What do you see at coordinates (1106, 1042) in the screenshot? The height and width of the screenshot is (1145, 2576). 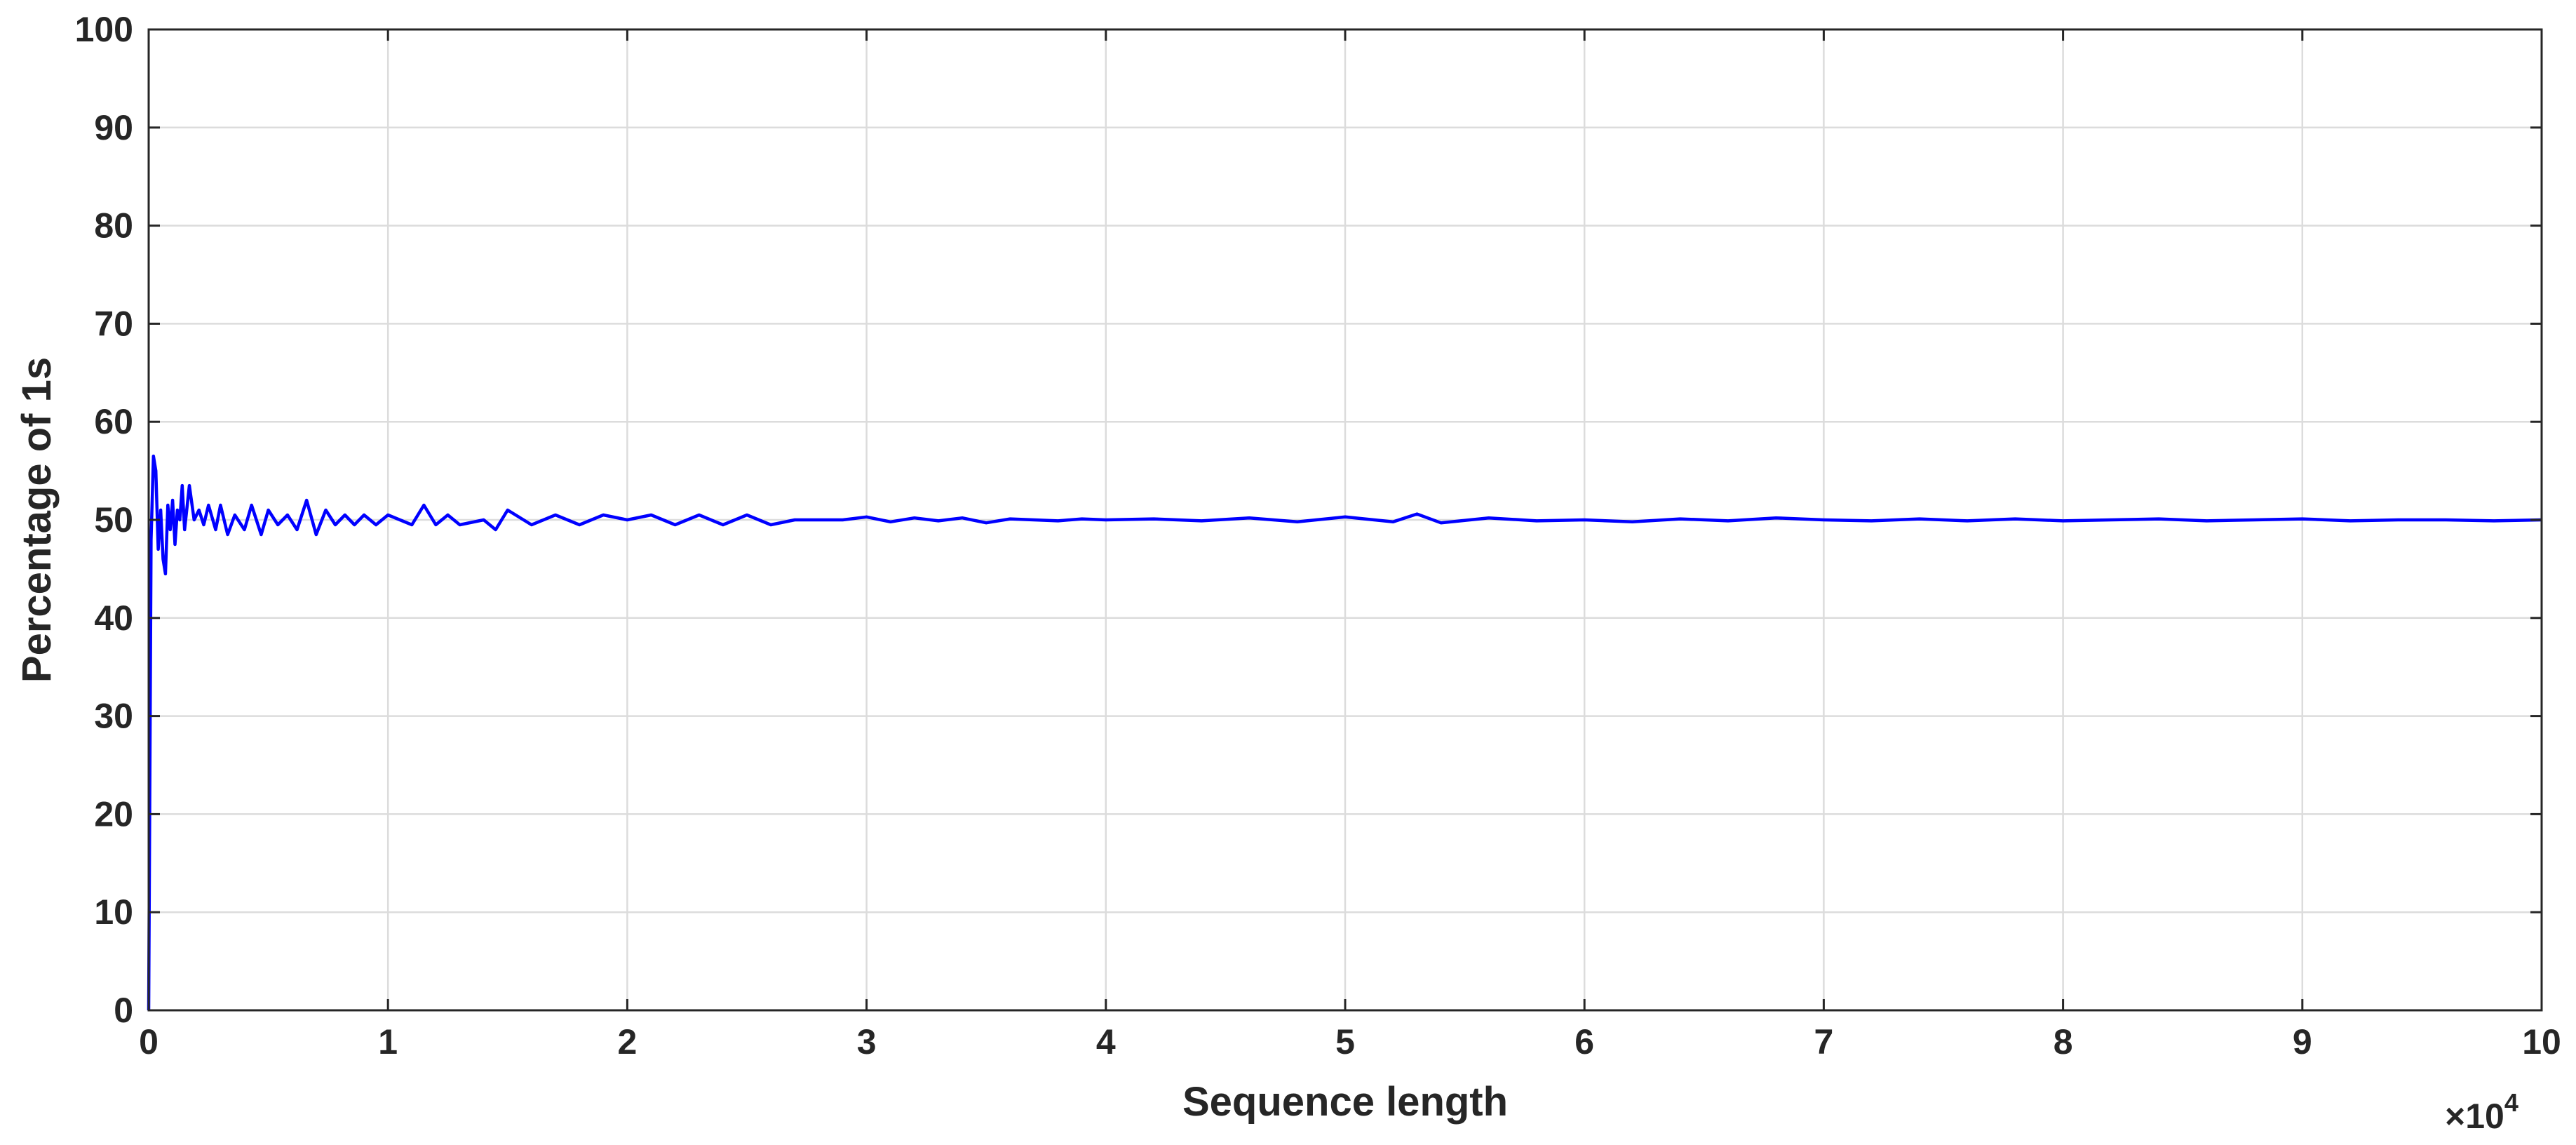 I see `x-tick-label: 4` at bounding box center [1106, 1042].